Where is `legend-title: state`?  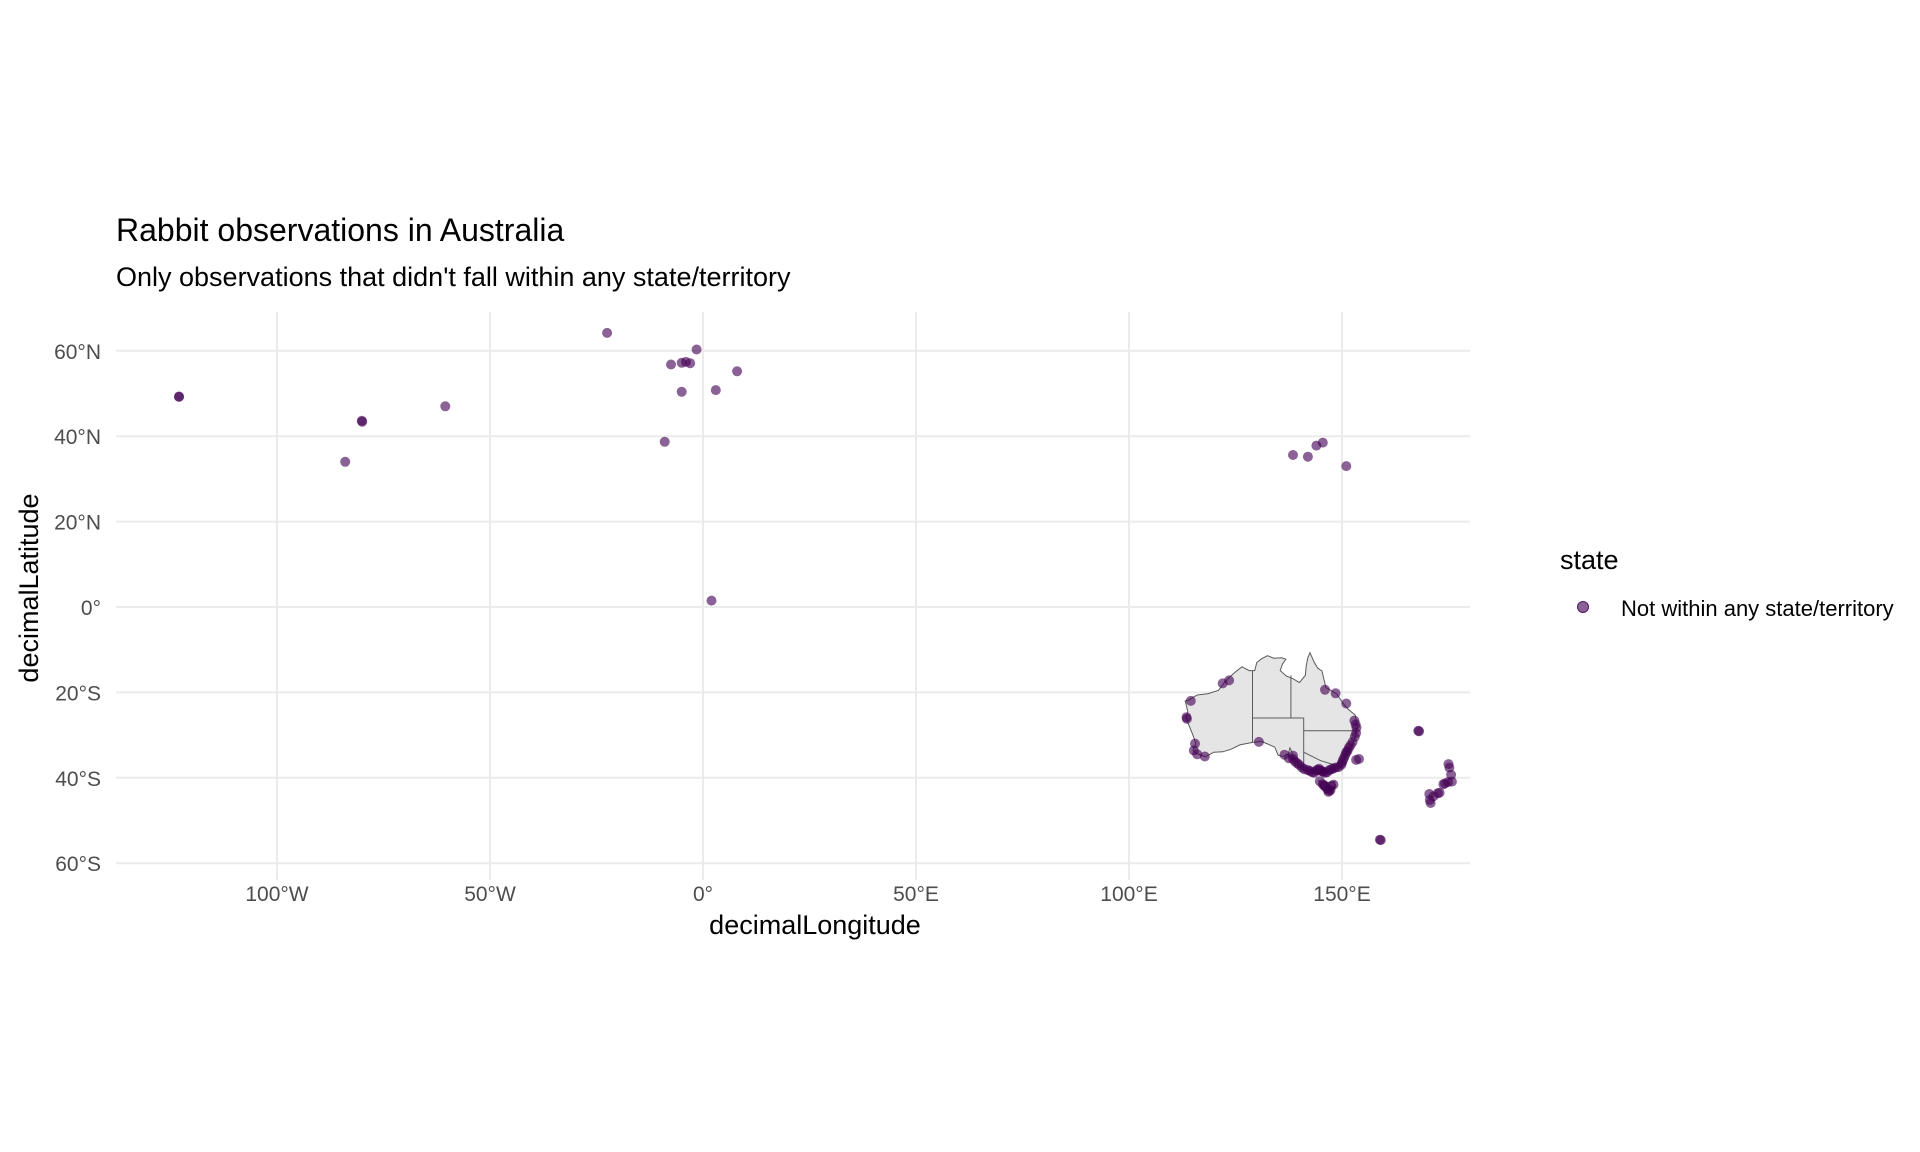
legend-title: state is located at coordinates (1589, 560).